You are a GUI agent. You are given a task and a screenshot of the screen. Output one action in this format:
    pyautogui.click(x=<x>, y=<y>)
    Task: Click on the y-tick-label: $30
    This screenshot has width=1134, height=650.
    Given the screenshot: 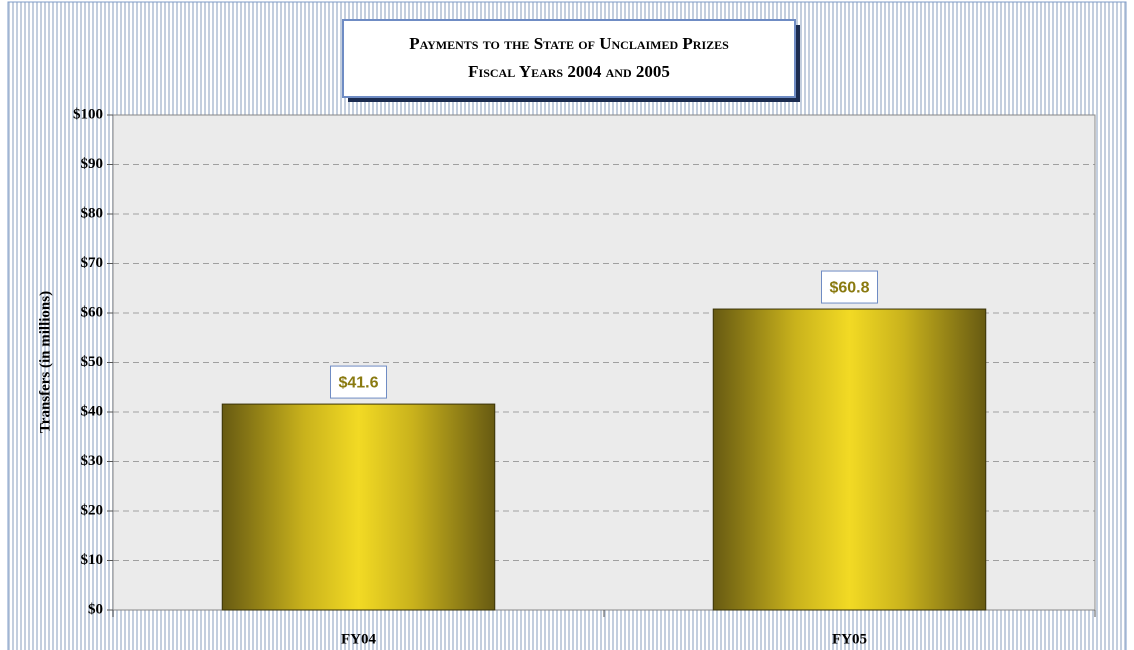 What is the action you would take?
    pyautogui.click(x=92, y=461)
    